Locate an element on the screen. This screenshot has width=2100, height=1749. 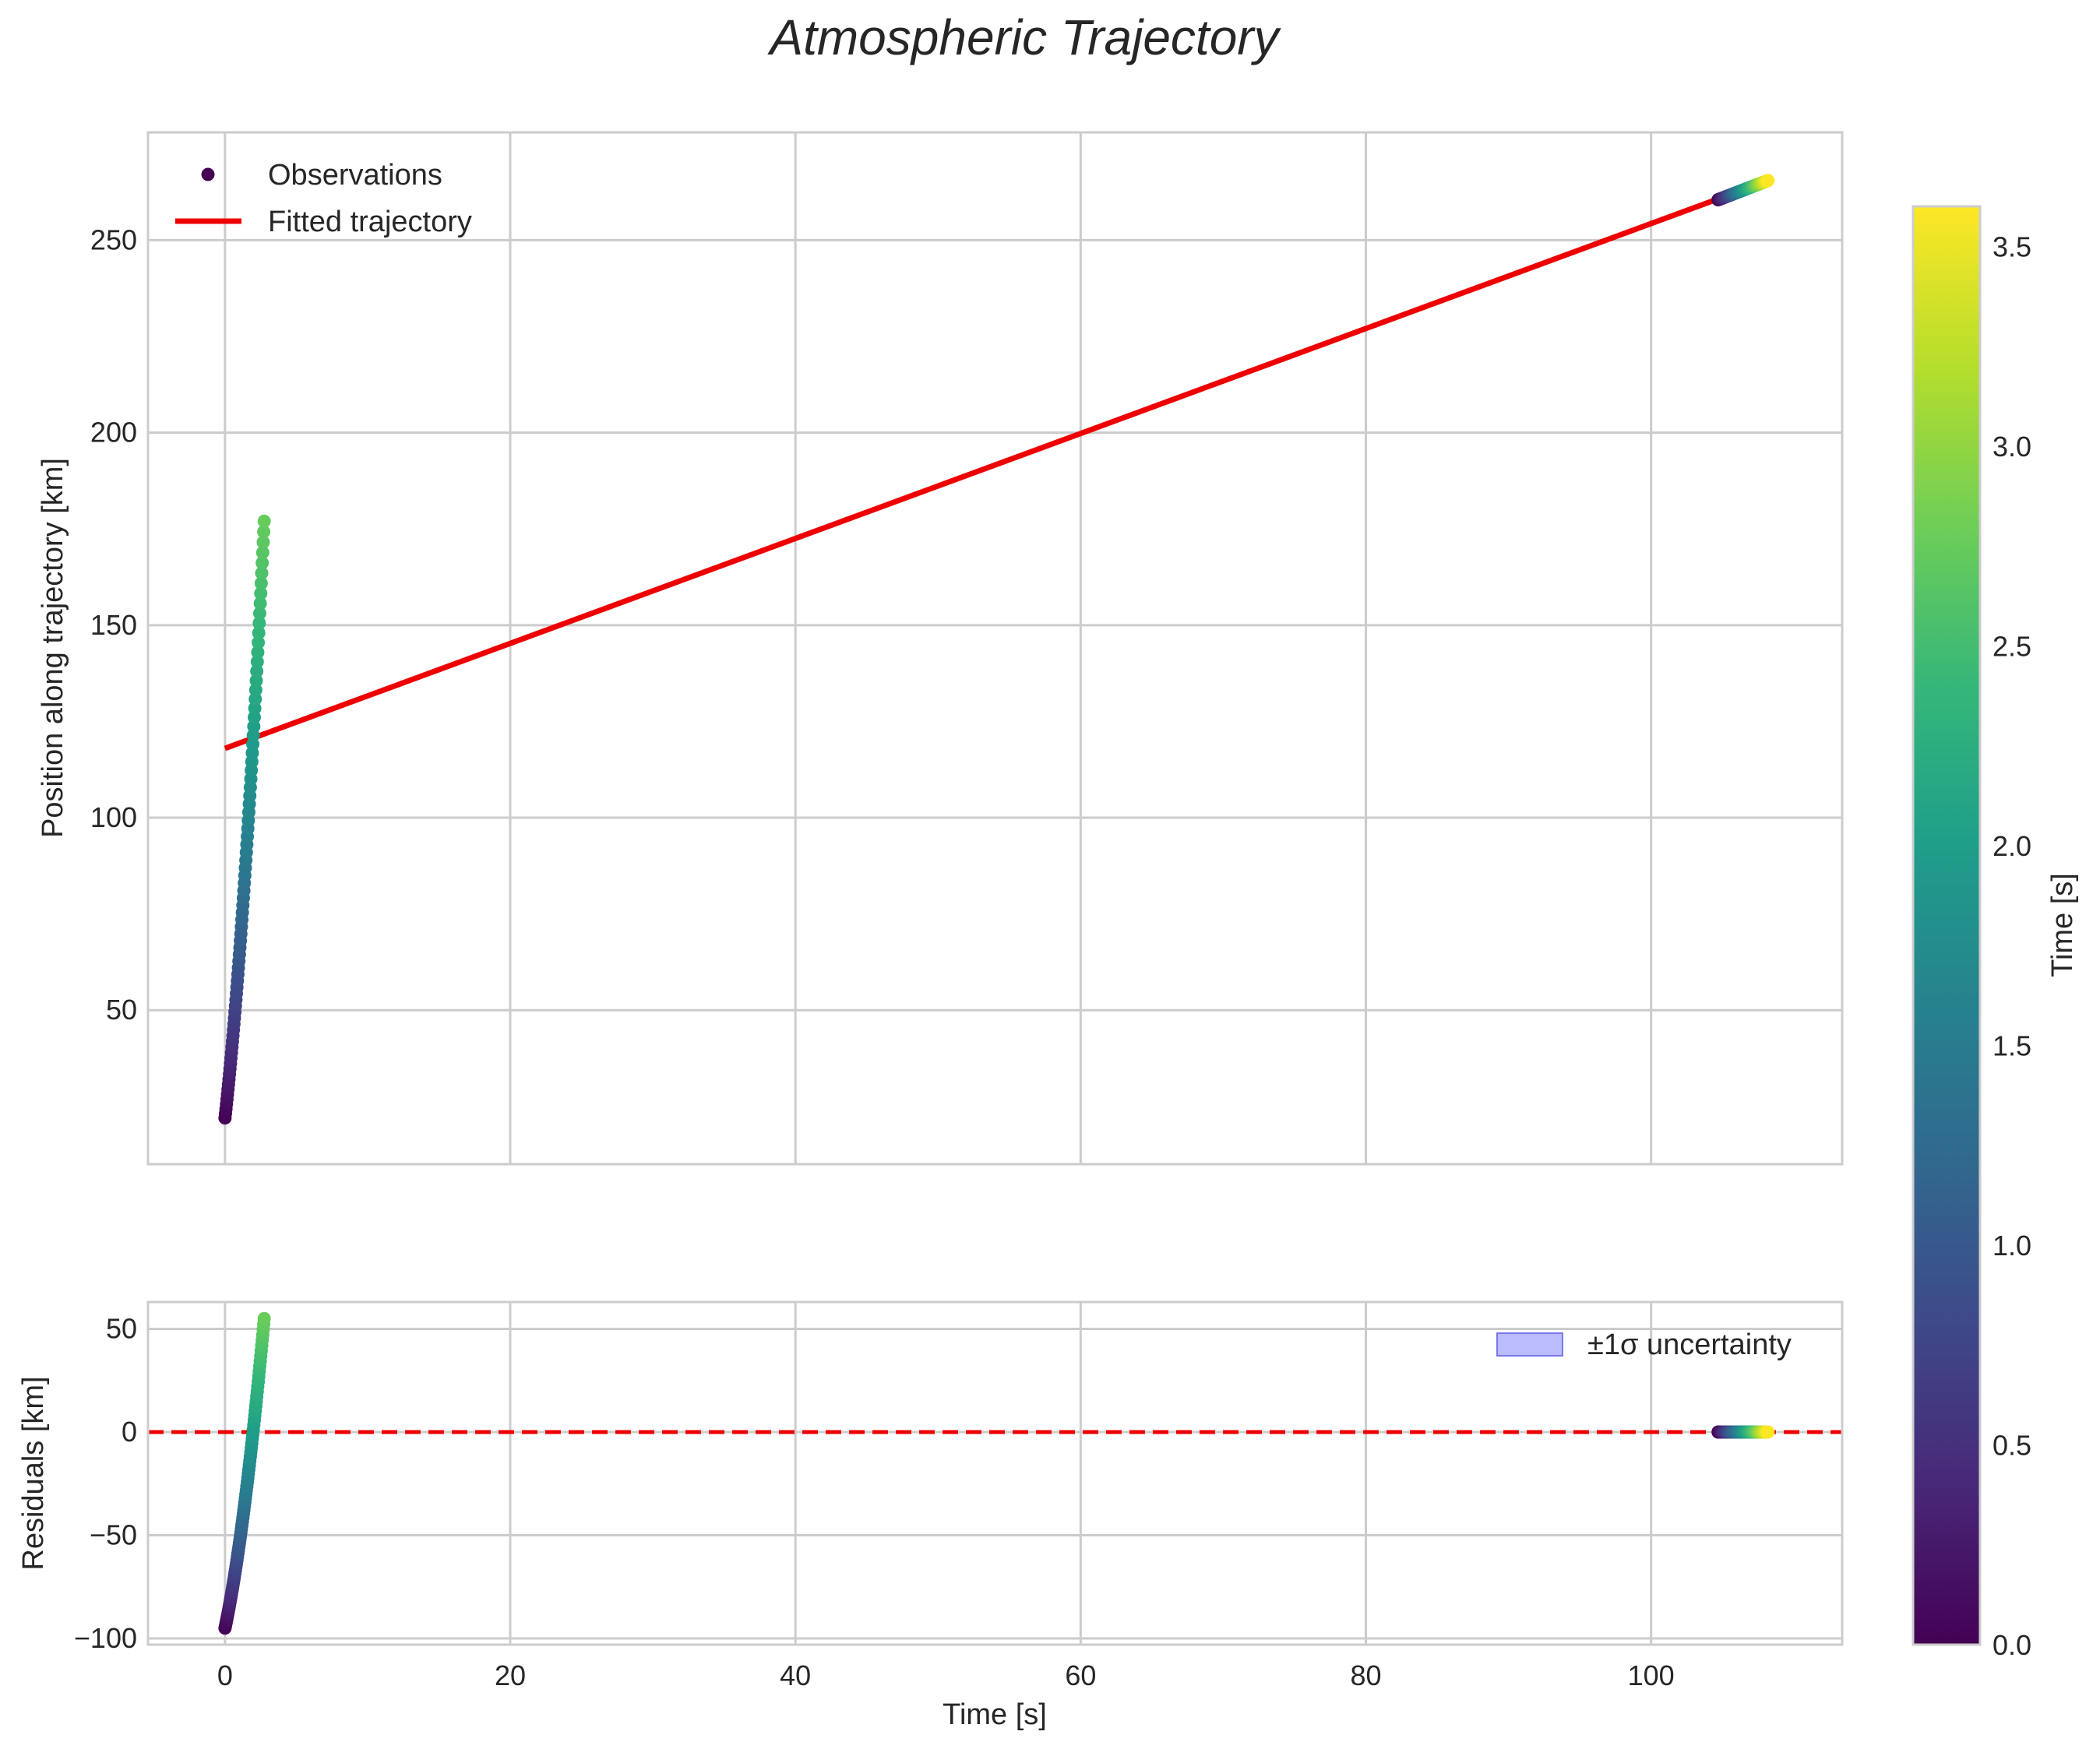
legend-uncertainty-patch is located at coordinates (1529, 1344).